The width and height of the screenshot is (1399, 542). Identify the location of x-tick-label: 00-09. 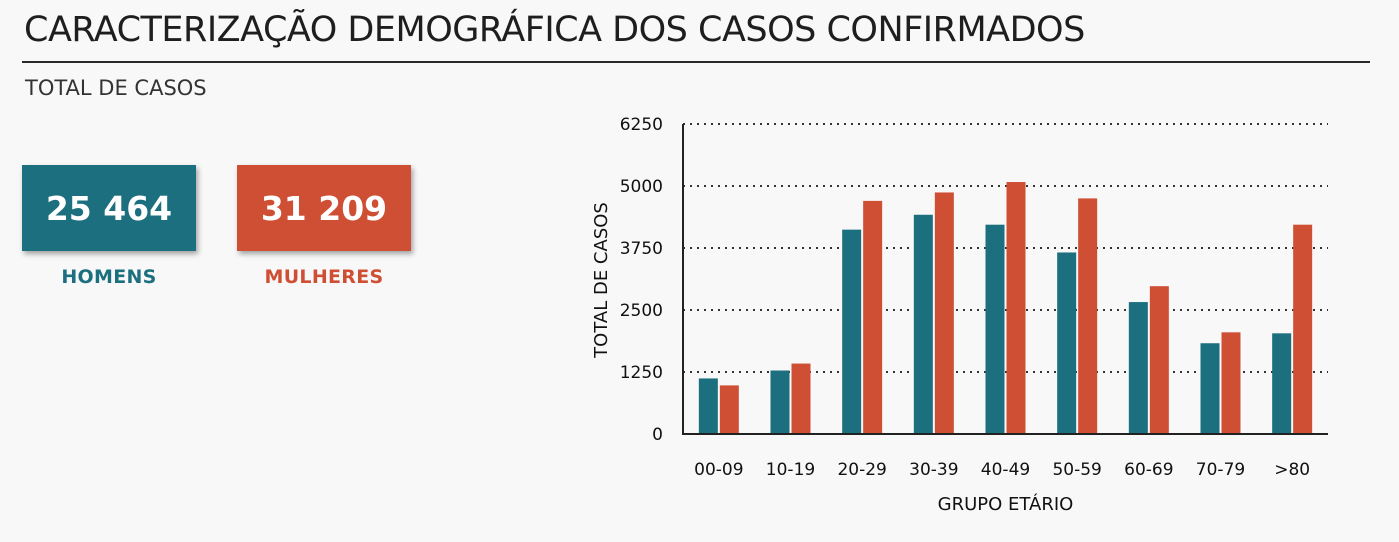
(718, 470).